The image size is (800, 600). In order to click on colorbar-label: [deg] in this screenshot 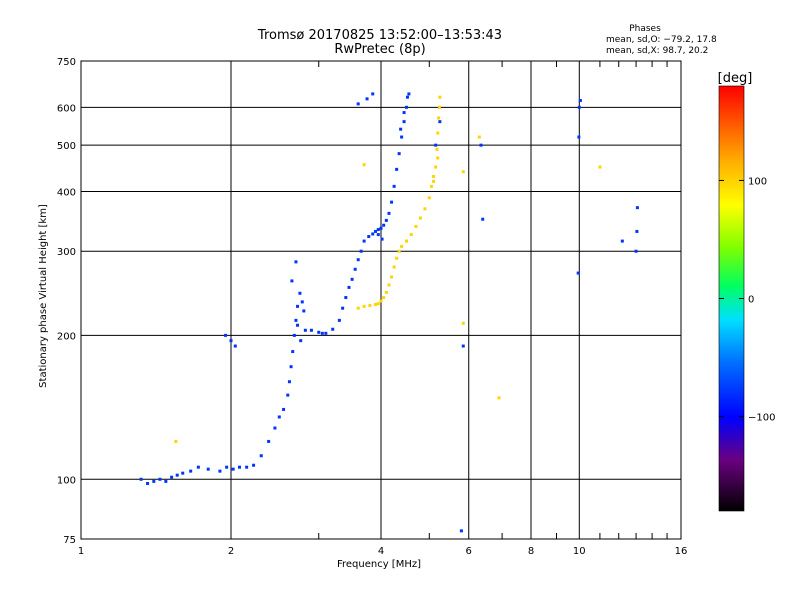, I will do `click(735, 78)`.